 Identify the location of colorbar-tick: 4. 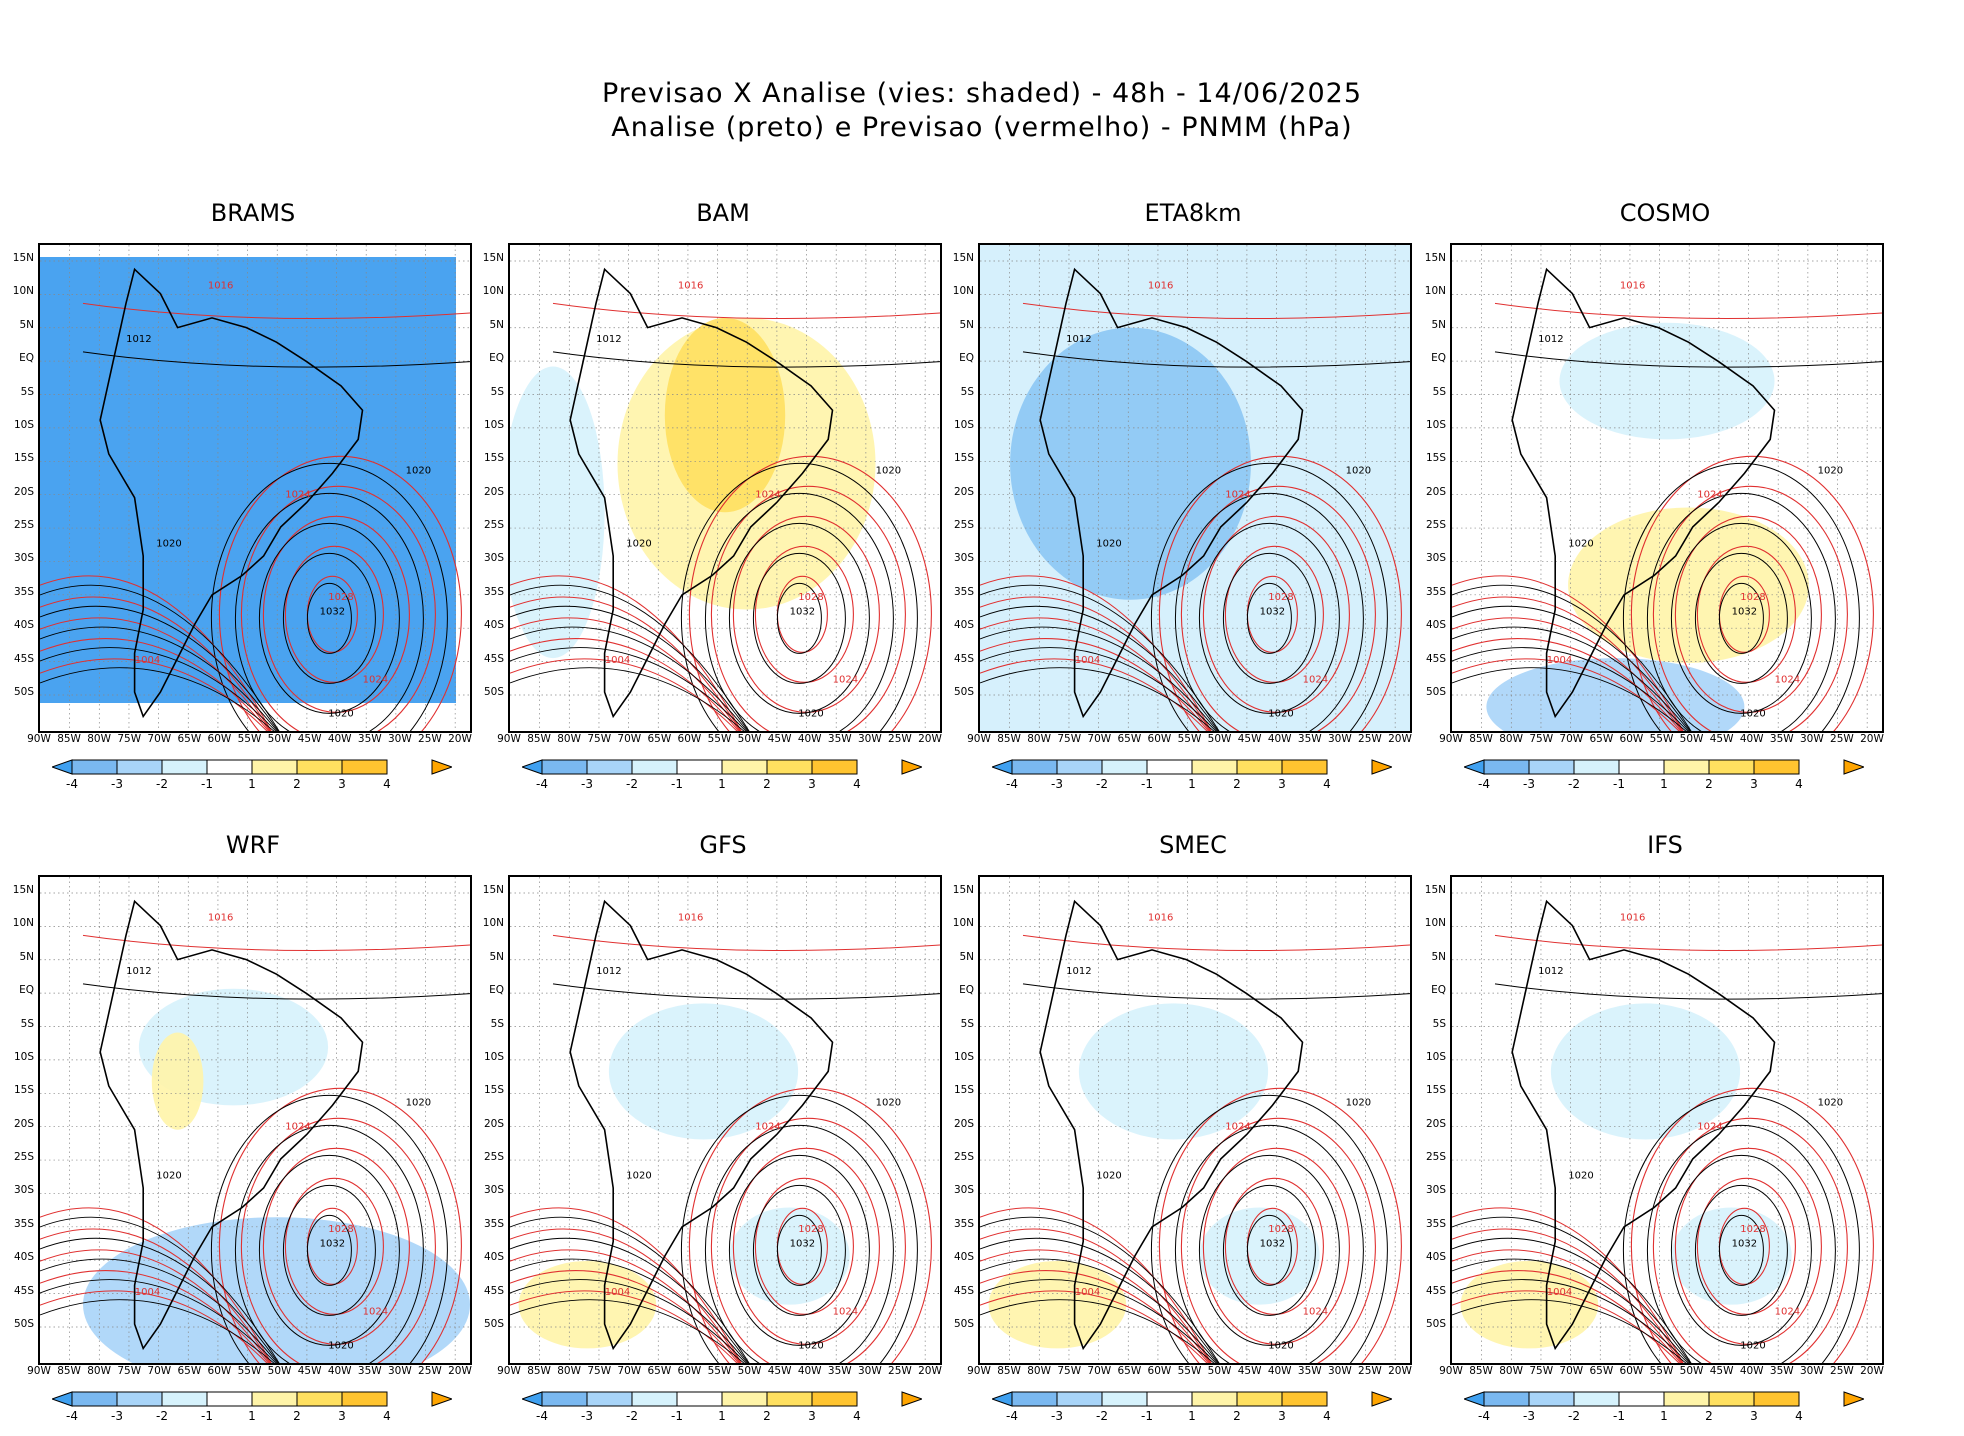
(857, 784).